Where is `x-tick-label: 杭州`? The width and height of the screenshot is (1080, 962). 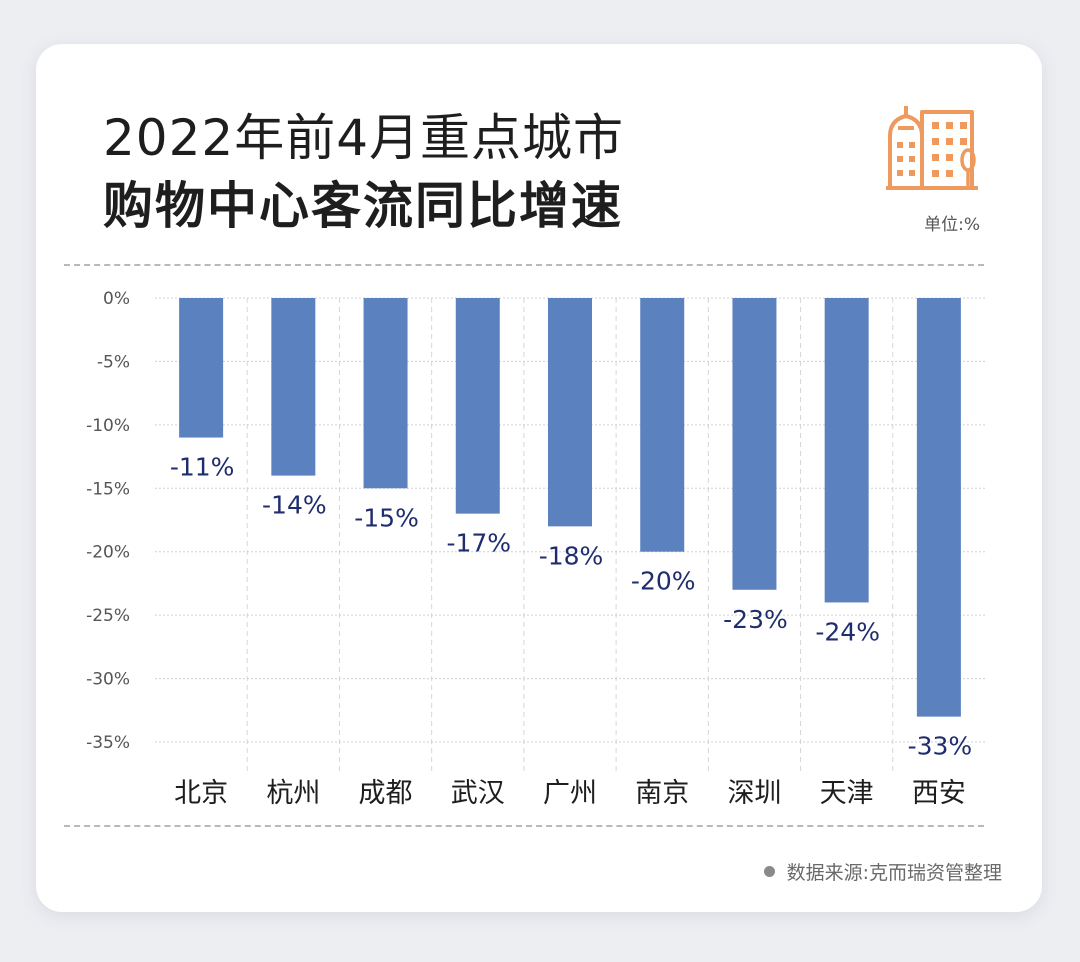
x-tick-label: 杭州 is located at coordinates (293, 793).